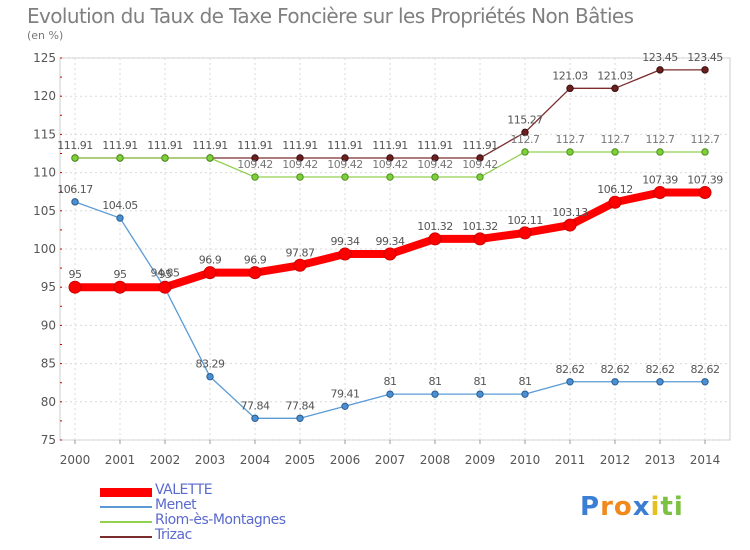  Describe the element at coordinates (220, 520) in the screenshot. I see `legend-label: Riom-ès-Montagnes` at that location.